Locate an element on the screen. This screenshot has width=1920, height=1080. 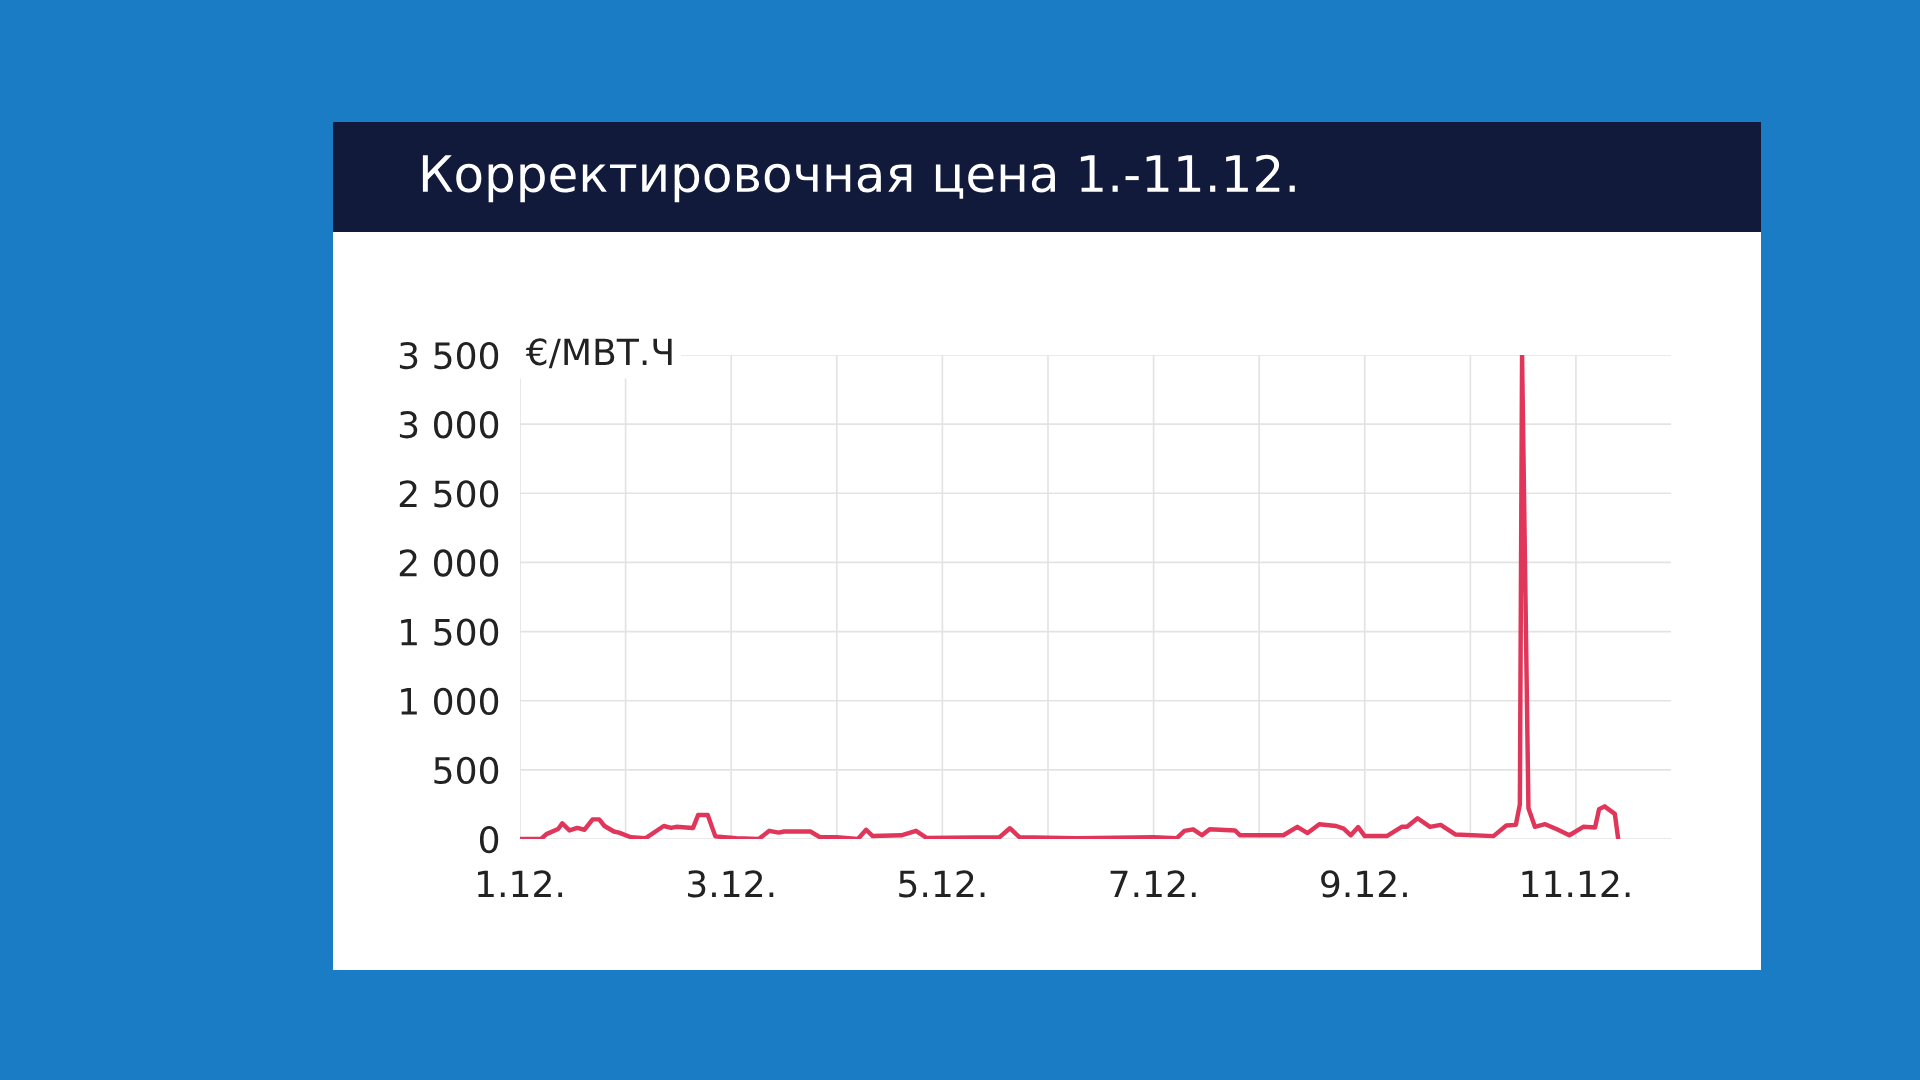
chart-title: Корректировочная цена 1.-11.12. is located at coordinates (858, 178).